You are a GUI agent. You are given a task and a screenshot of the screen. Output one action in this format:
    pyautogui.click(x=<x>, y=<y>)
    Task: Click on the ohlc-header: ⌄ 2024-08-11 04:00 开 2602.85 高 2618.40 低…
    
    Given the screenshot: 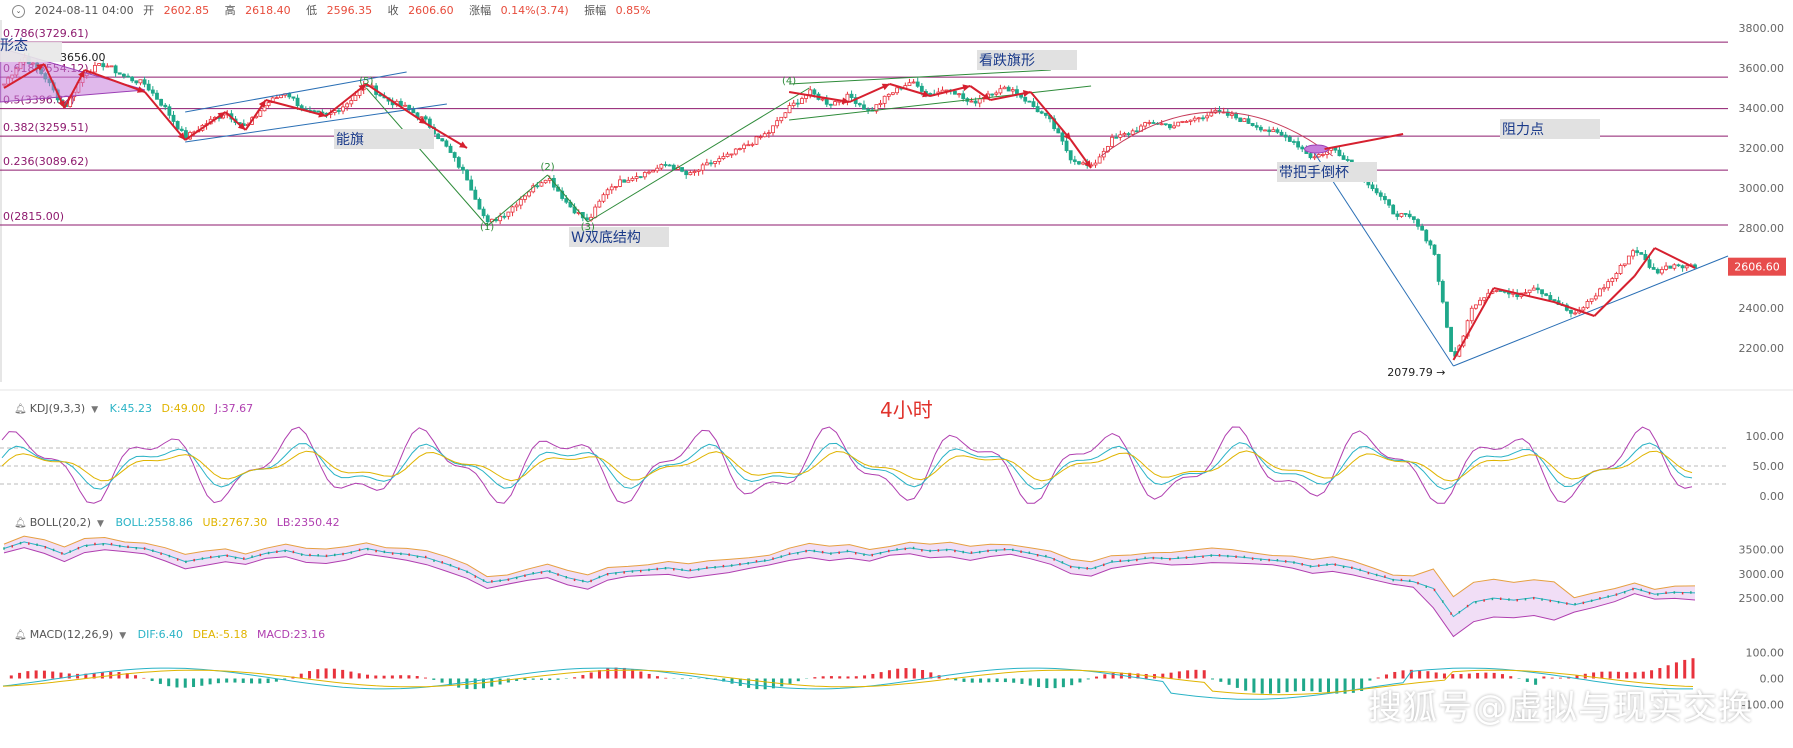 What is the action you would take?
    pyautogui.click(x=337, y=10)
    